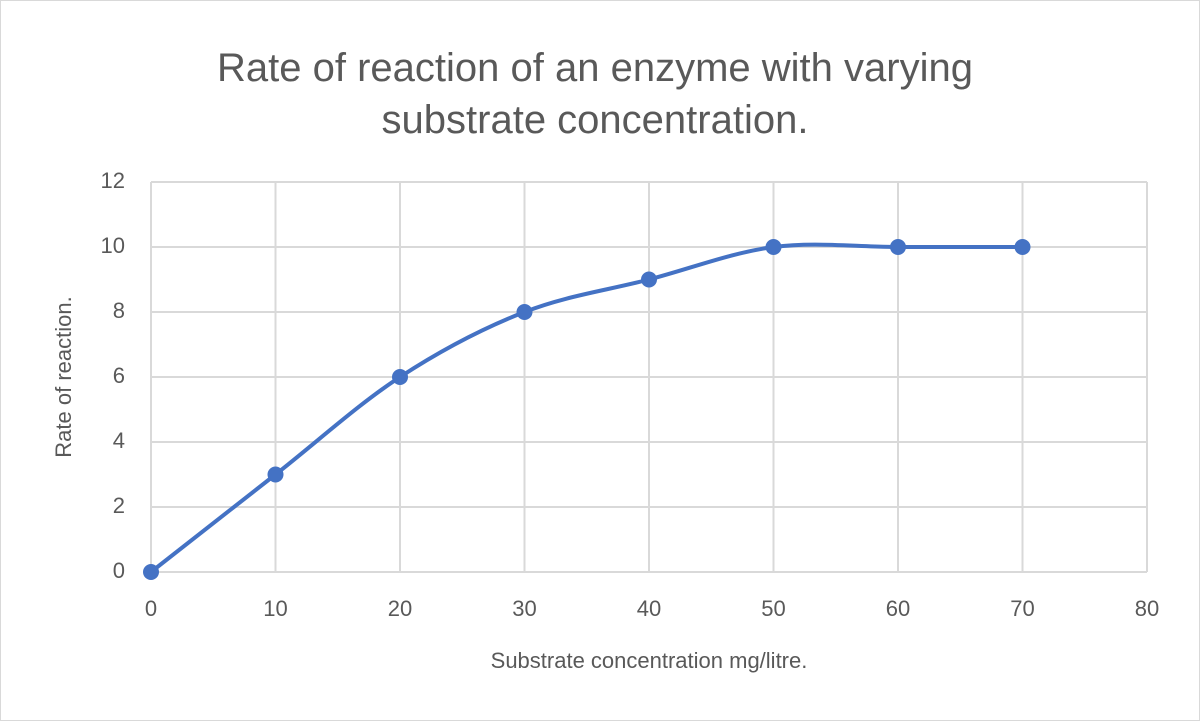 This screenshot has height=721, width=1200. I want to click on x-tick-label: 20, so click(400, 608).